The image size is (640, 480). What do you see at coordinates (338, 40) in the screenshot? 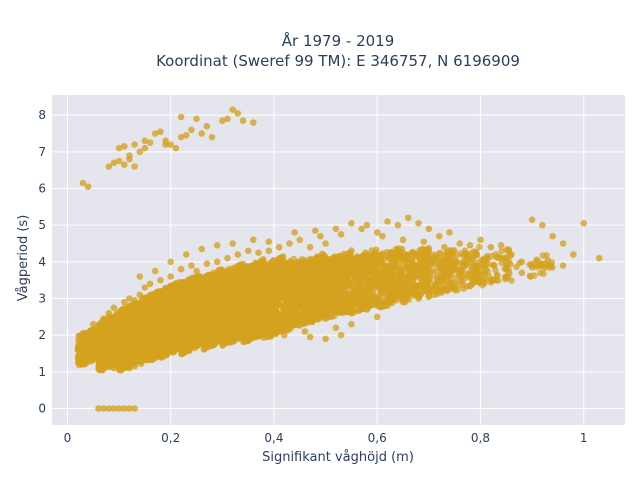
I see `chart-title-line-1: År 1979 - 2019` at bounding box center [338, 40].